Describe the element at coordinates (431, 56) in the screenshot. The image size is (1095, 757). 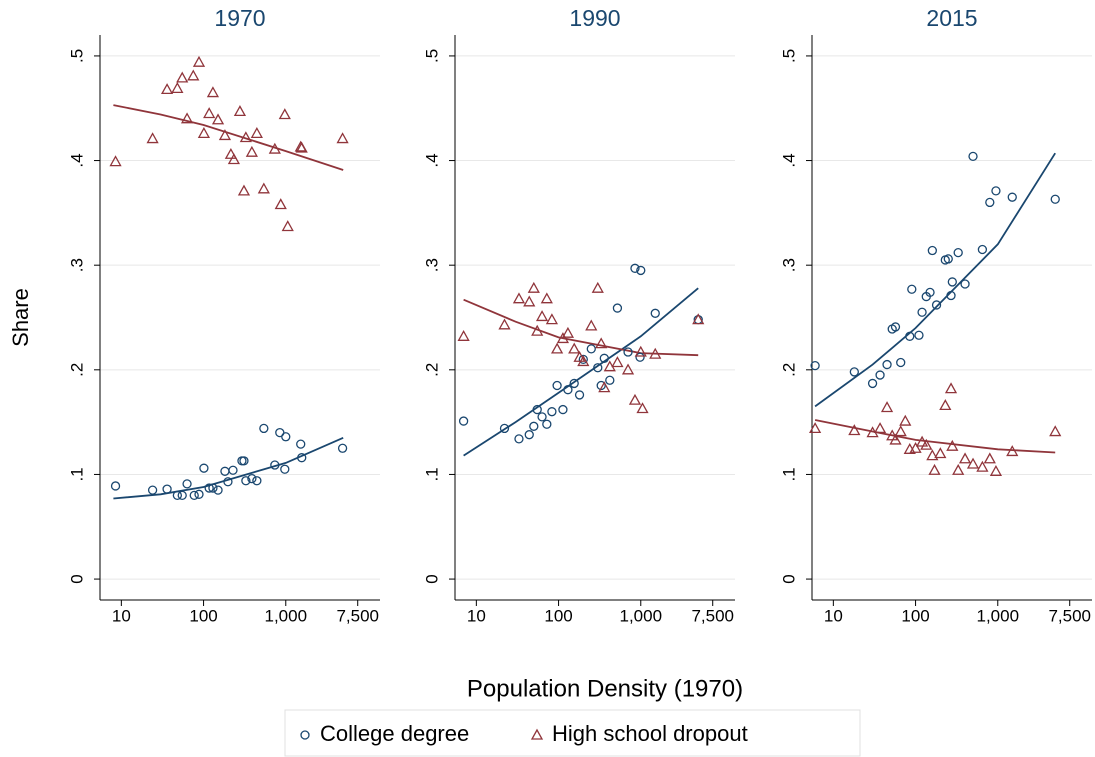
I see `y-tick-label: .5` at that location.